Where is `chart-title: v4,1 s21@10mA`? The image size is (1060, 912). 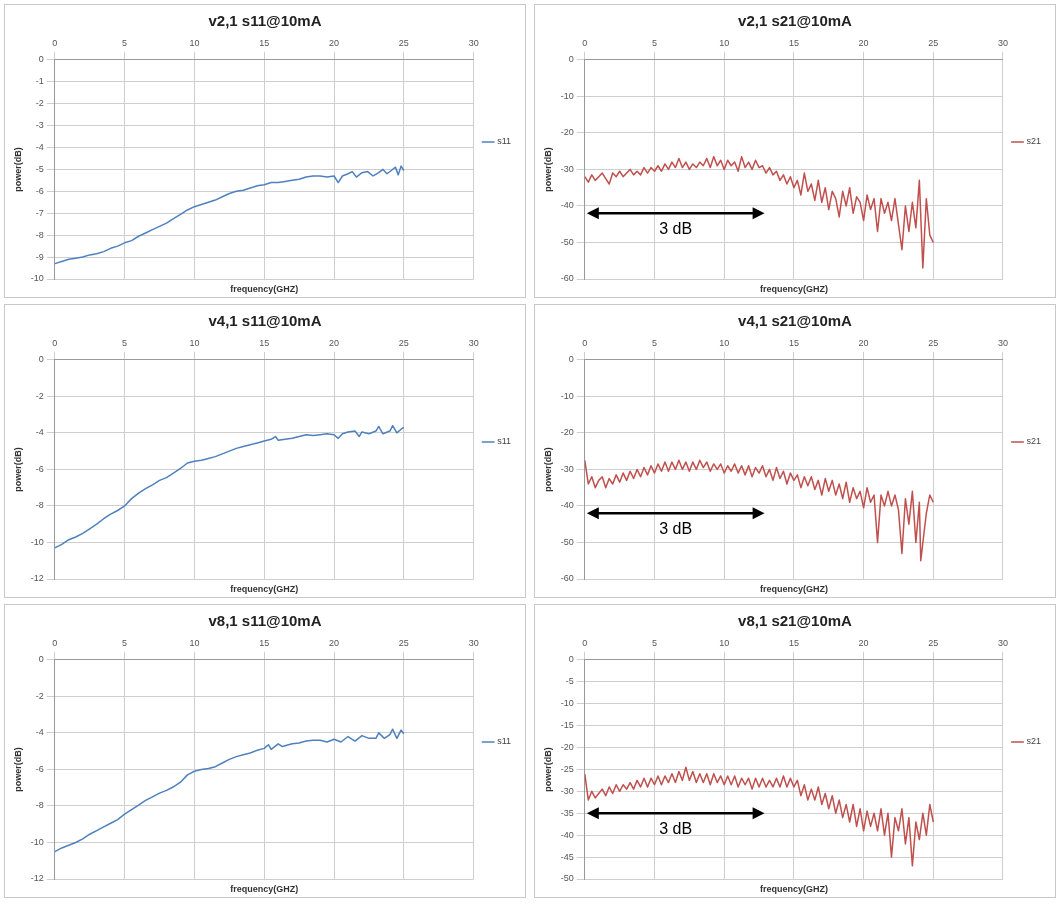
chart-title: v4,1 s21@10mA is located at coordinates (795, 321).